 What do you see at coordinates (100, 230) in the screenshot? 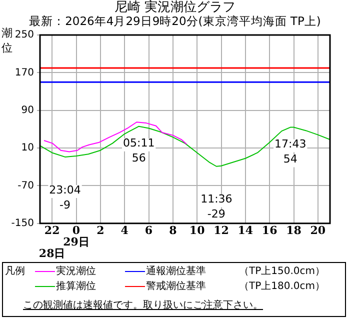
I see `x-tick-label: 2` at bounding box center [100, 230].